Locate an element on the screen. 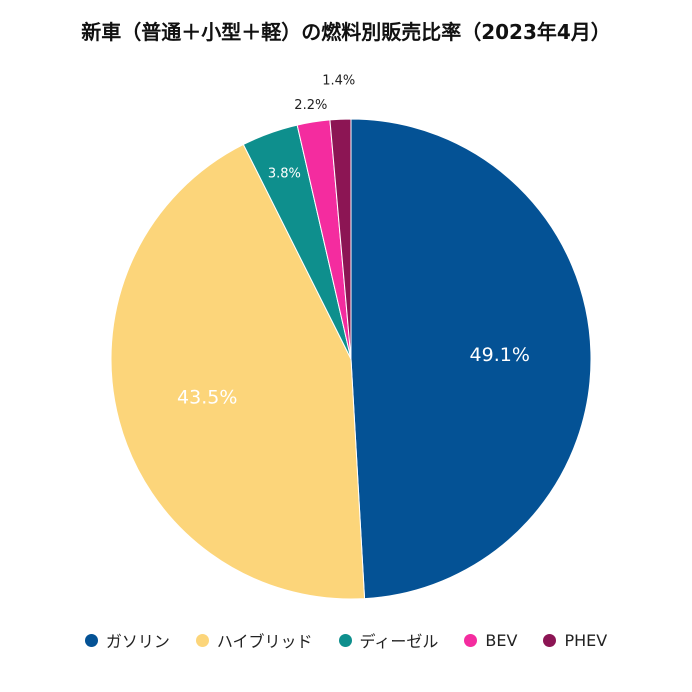 The height and width of the screenshot is (692, 692). legend-item-hybrid: ハイブリッド is located at coordinates (254, 640).